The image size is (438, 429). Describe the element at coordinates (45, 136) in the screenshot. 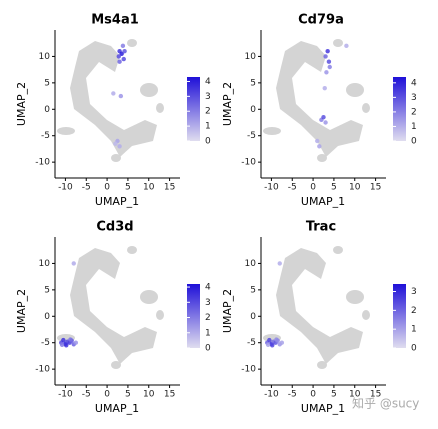

I see `y-tick-label: -5` at that location.